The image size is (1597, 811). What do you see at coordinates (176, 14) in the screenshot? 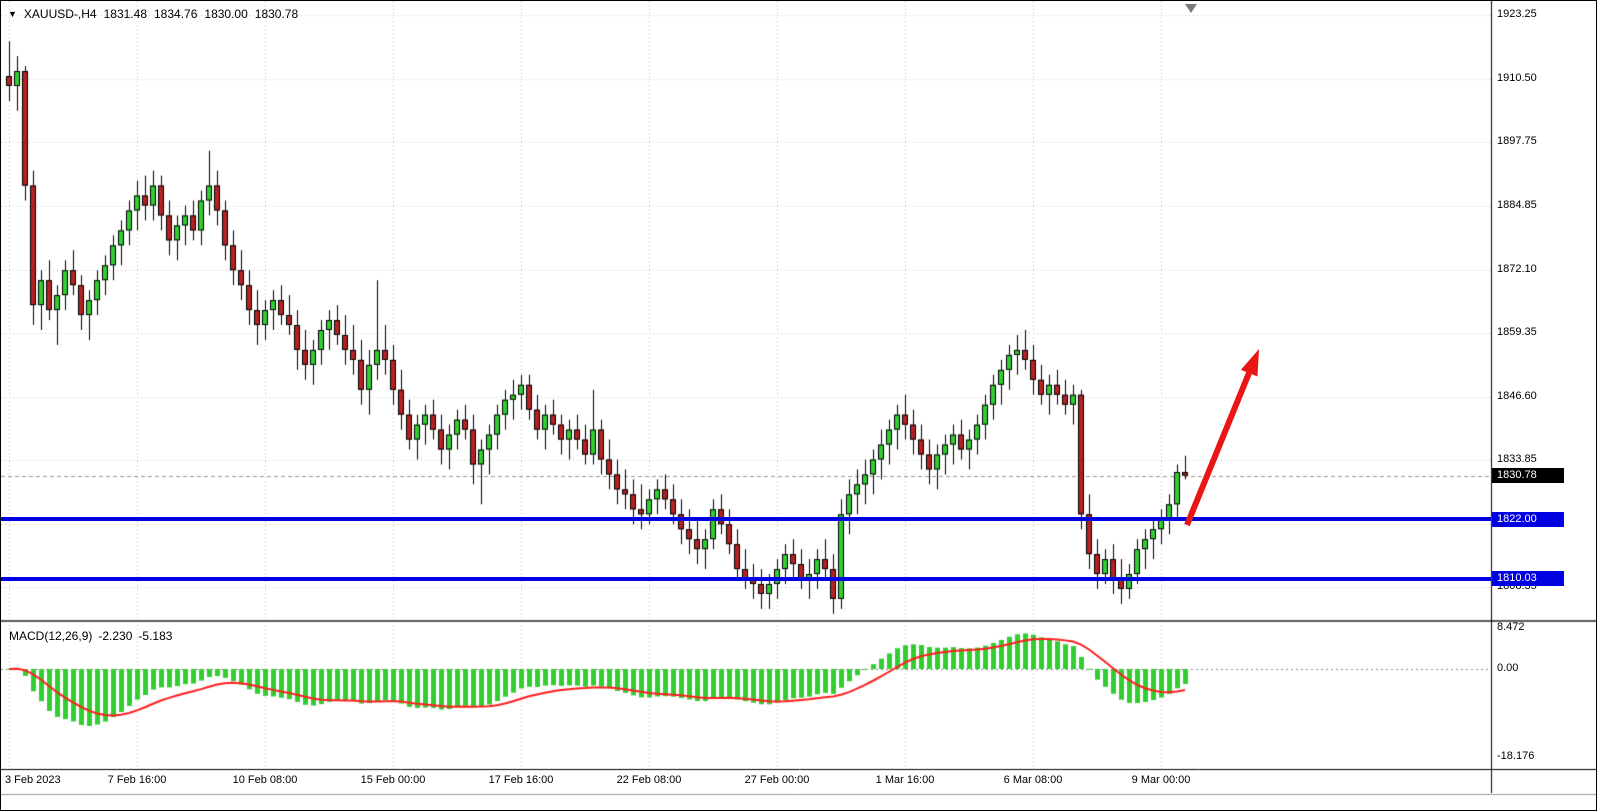
I see `ohlc-high: 1834.76` at bounding box center [176, 14].